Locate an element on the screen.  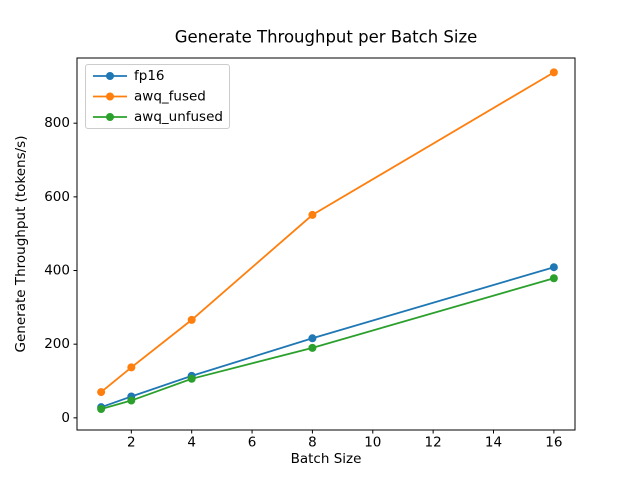
legend-label: awq_fused is located at coordinates (170, 97).